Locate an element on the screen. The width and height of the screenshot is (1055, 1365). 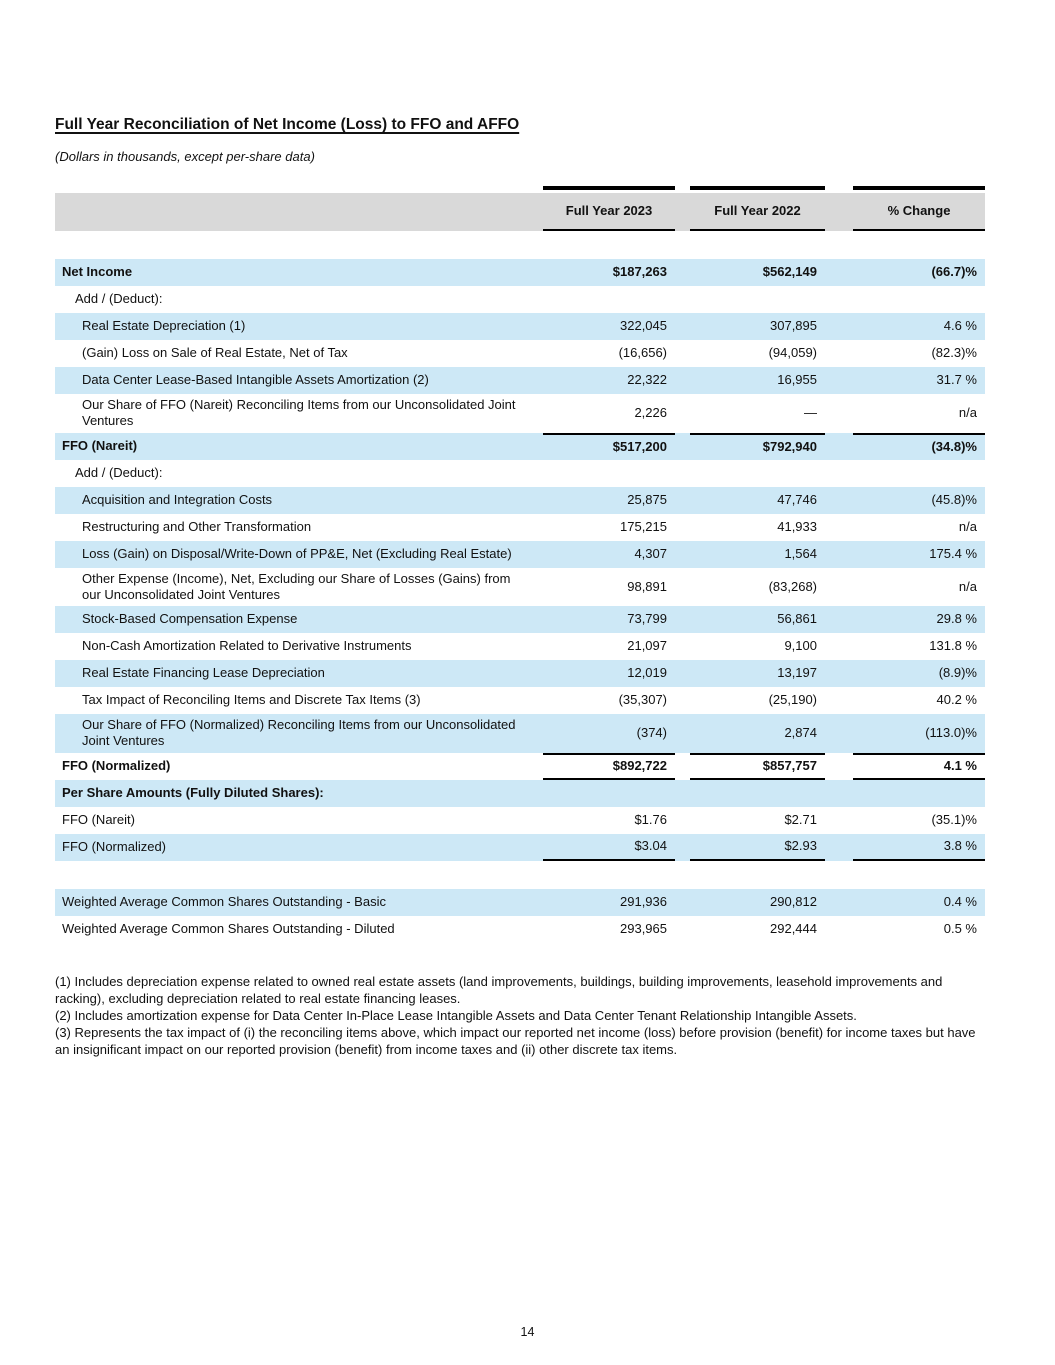
cell-change: (45.8)% is located at coordinates (954, 499).